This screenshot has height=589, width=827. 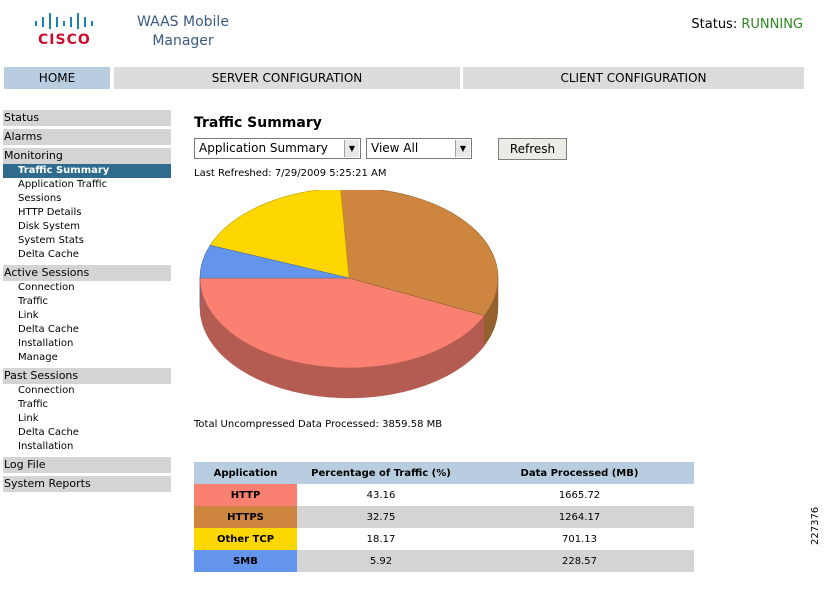 What do you see at coordinates (381, 517) in the screenshot?
I see `cell-percentage: 32.75` at bounding box center [381, 517].